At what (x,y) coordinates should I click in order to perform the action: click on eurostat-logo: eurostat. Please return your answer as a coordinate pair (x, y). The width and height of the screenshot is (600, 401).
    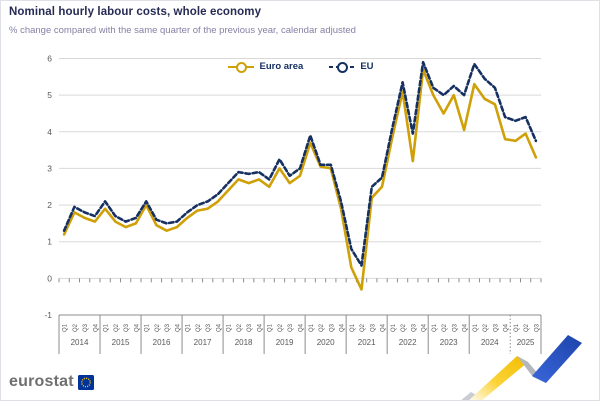
    Looking at the image, I should click on (52, 382).